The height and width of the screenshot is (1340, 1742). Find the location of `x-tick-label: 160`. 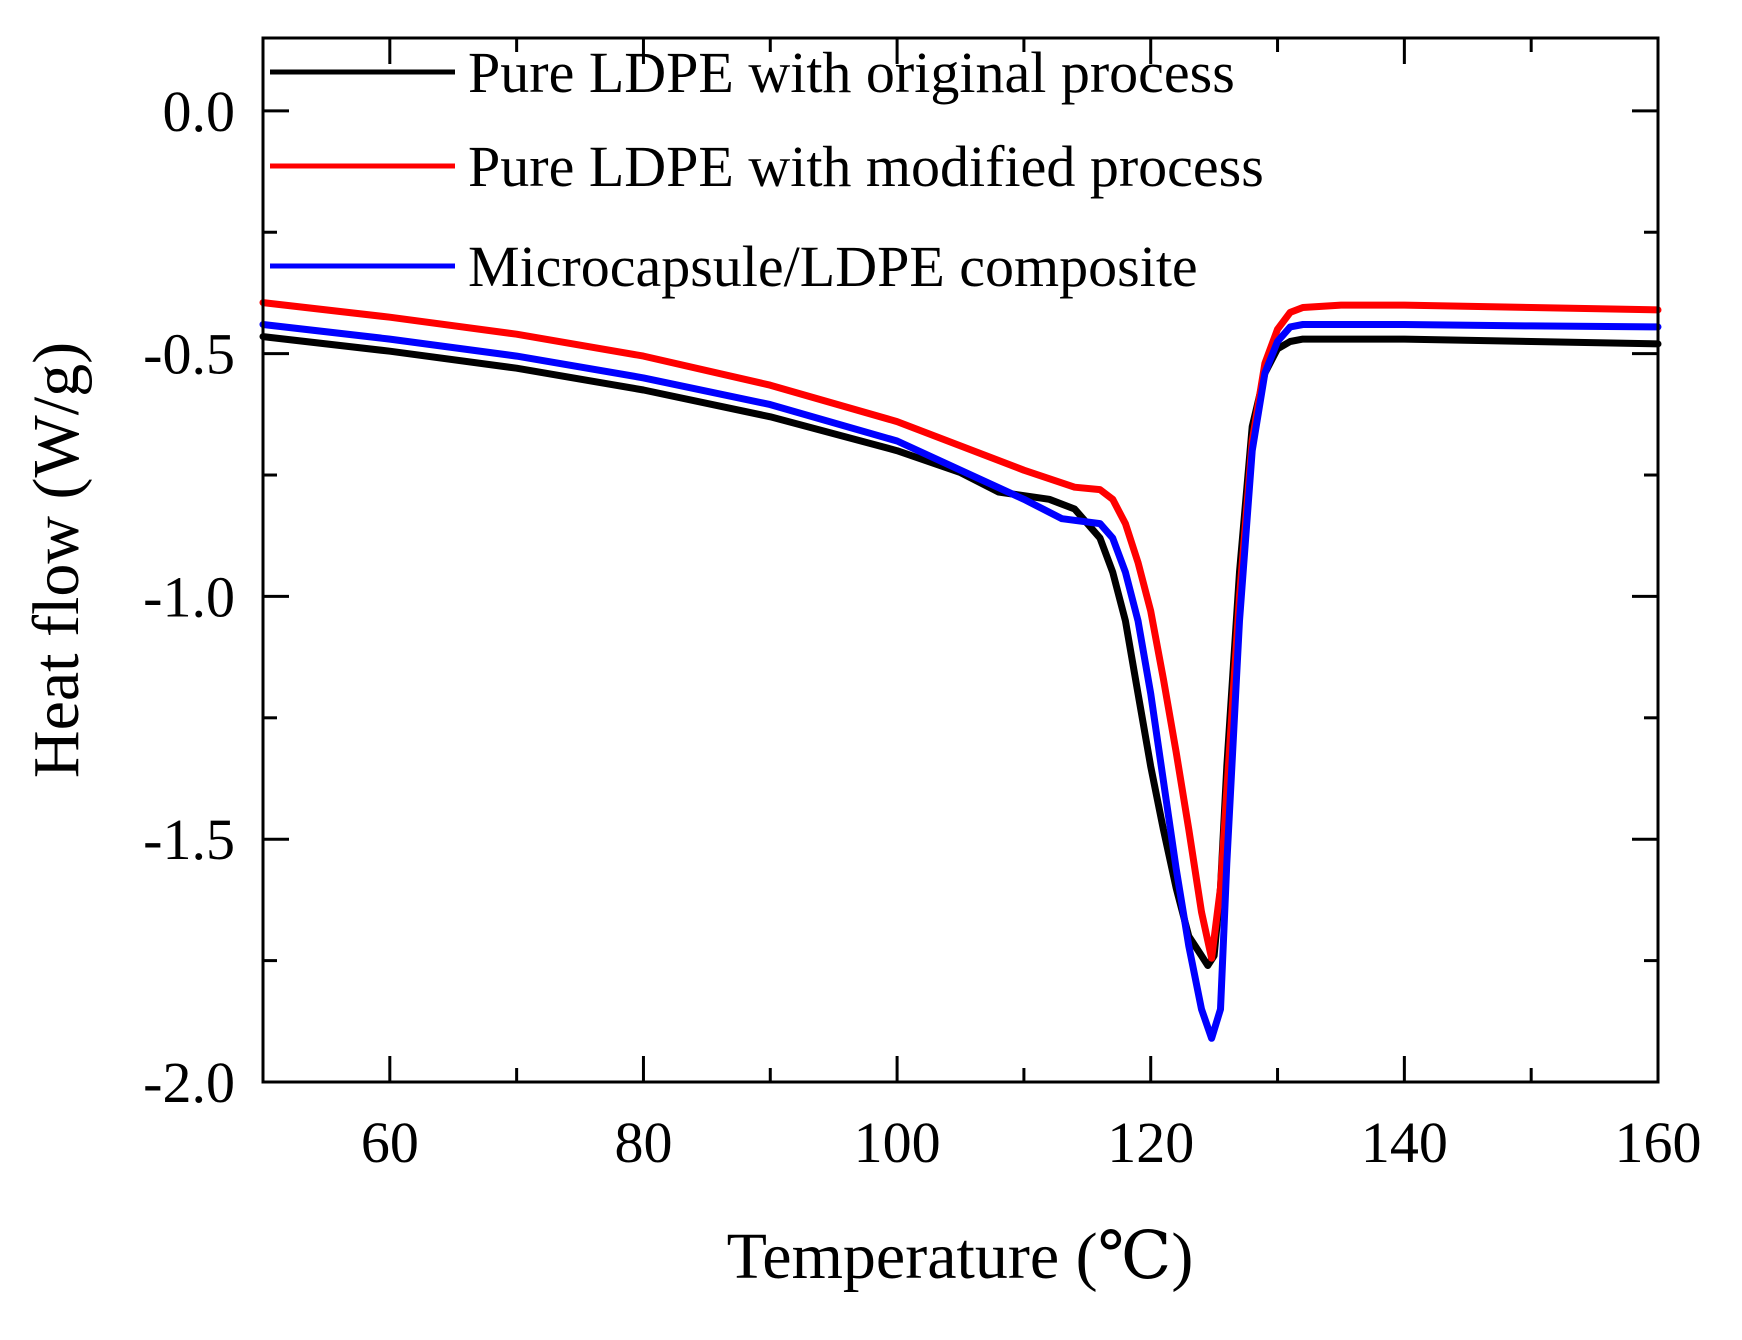

x-tick-label: 160 is located at coordinates (1658, 1142).